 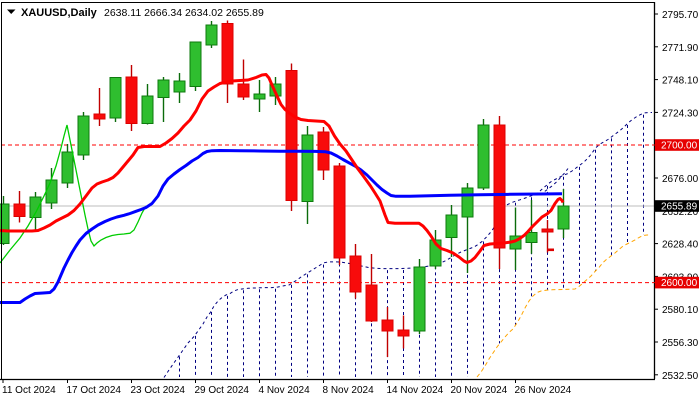 What do you see at coordinates (184, 13) in the screenshot?
I see `svg-text:2638.11 2666.34 2634.02 2655.8: 2638.11 2666.34 2634.02 2655.89` at bounding box center [184, 13].